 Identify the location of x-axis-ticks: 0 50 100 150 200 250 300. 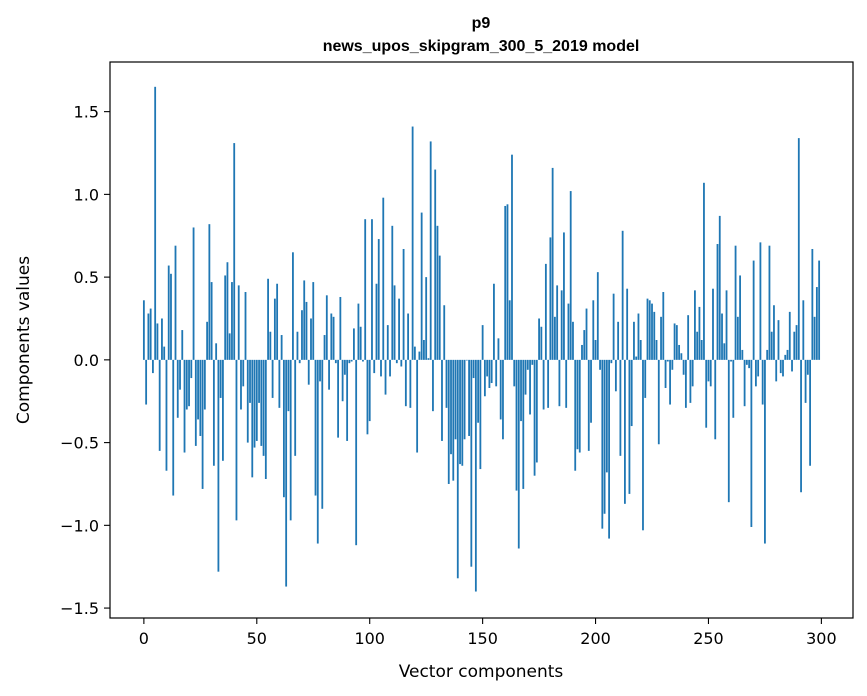
(488, 633).